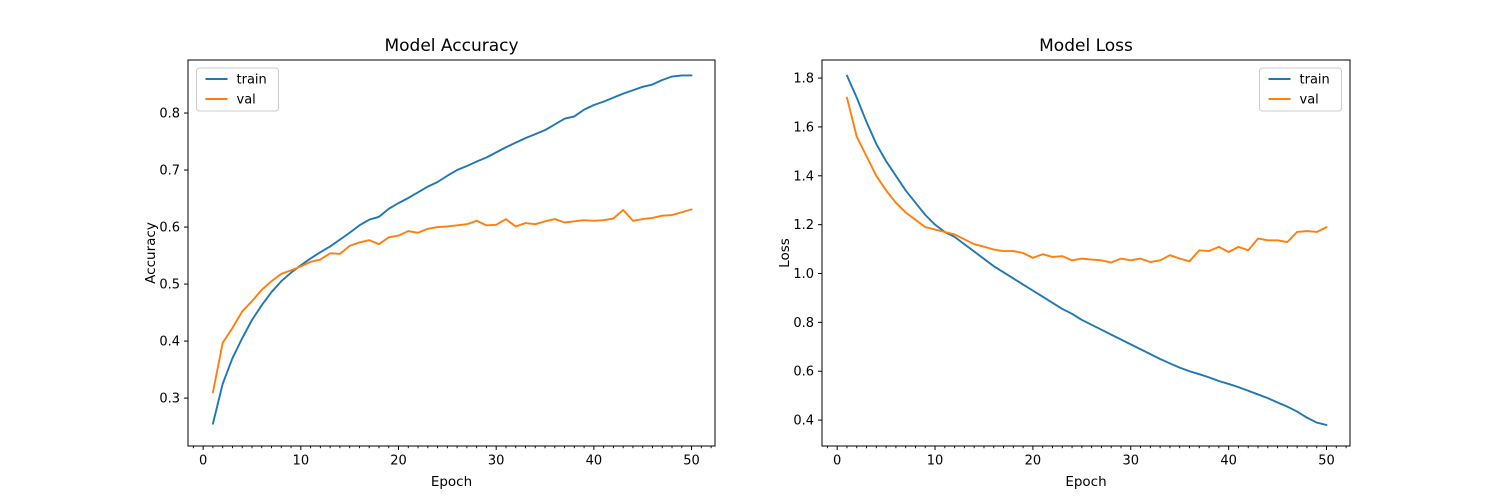 Image resolution: width=1500 pixels, height=500 pixels. I want to click on accuracy-legend-train-label: train, so click(252, 80).